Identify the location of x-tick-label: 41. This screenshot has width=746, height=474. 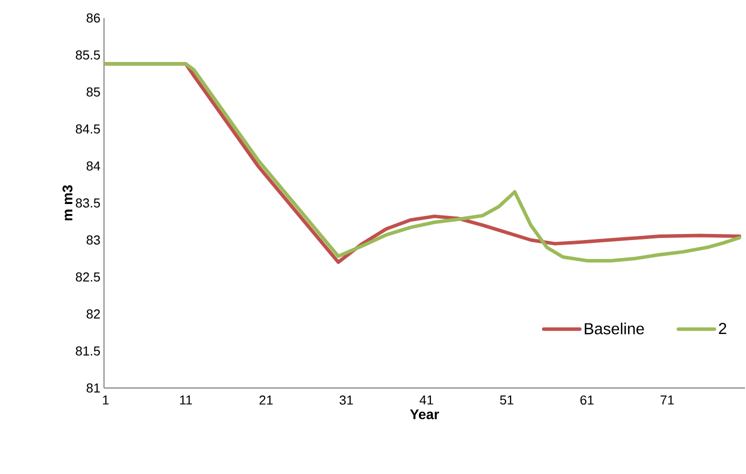
(427, 400).